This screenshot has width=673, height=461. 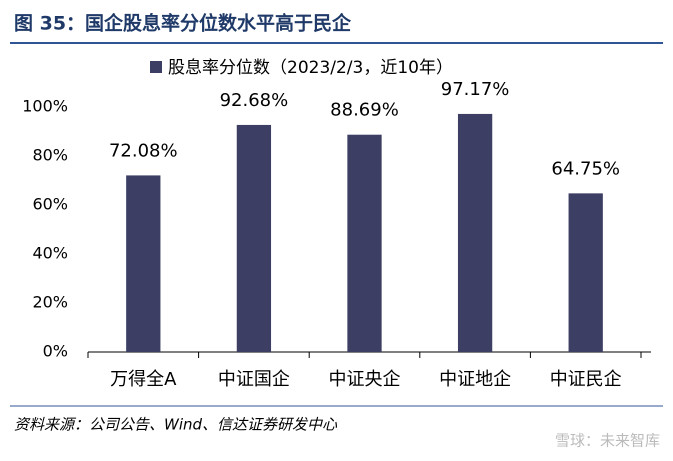 What do you see at coordinates (365, 379) in the screenshot?
I see `x-tick-label: 中证央企` at bounding box center [365, 379].